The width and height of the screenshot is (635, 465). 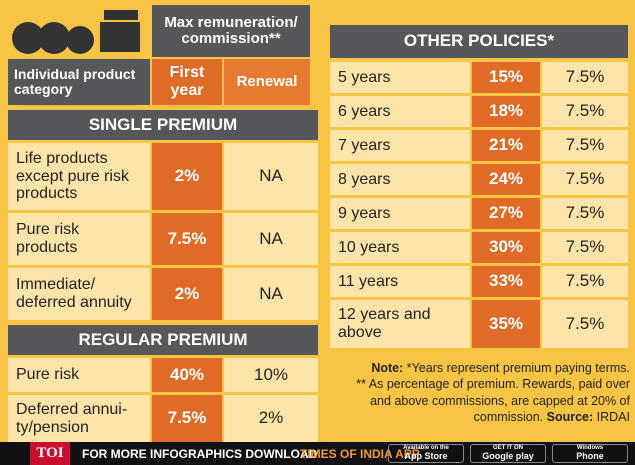 I want to click on badge-name: Google play, so click(x=508, y=455).